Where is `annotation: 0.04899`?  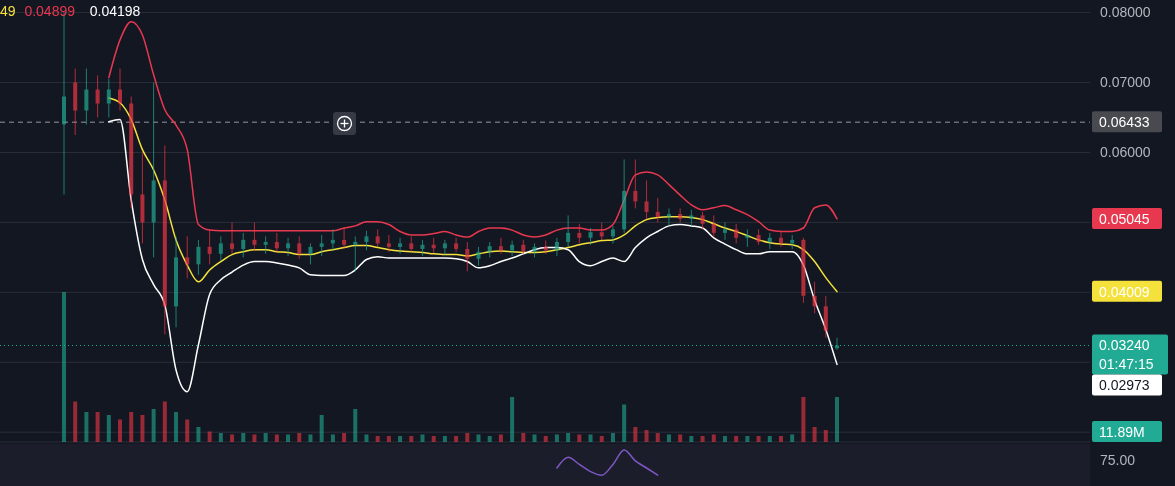 annotation: 0.04899 is located at coordinates (50, 11).